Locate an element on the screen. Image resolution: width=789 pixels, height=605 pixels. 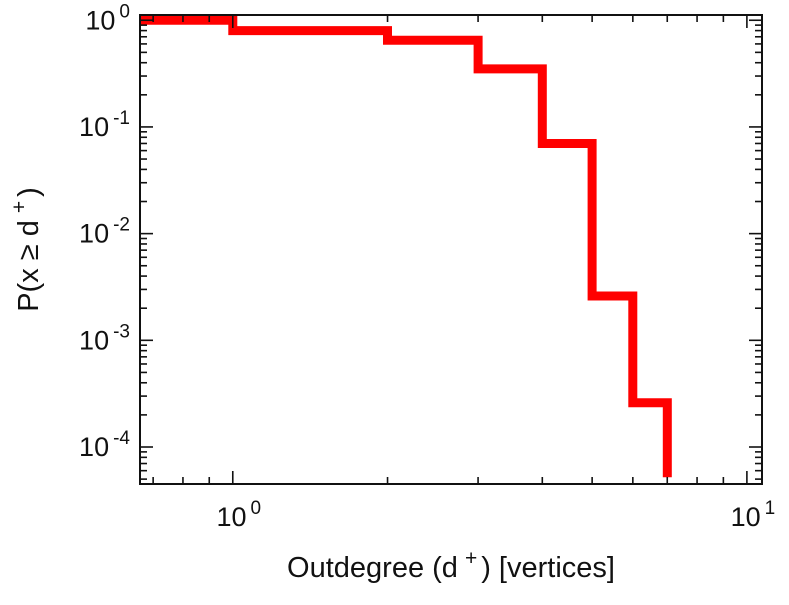
y-tick-label: 10 -4 is located at coordinates (104, 445).